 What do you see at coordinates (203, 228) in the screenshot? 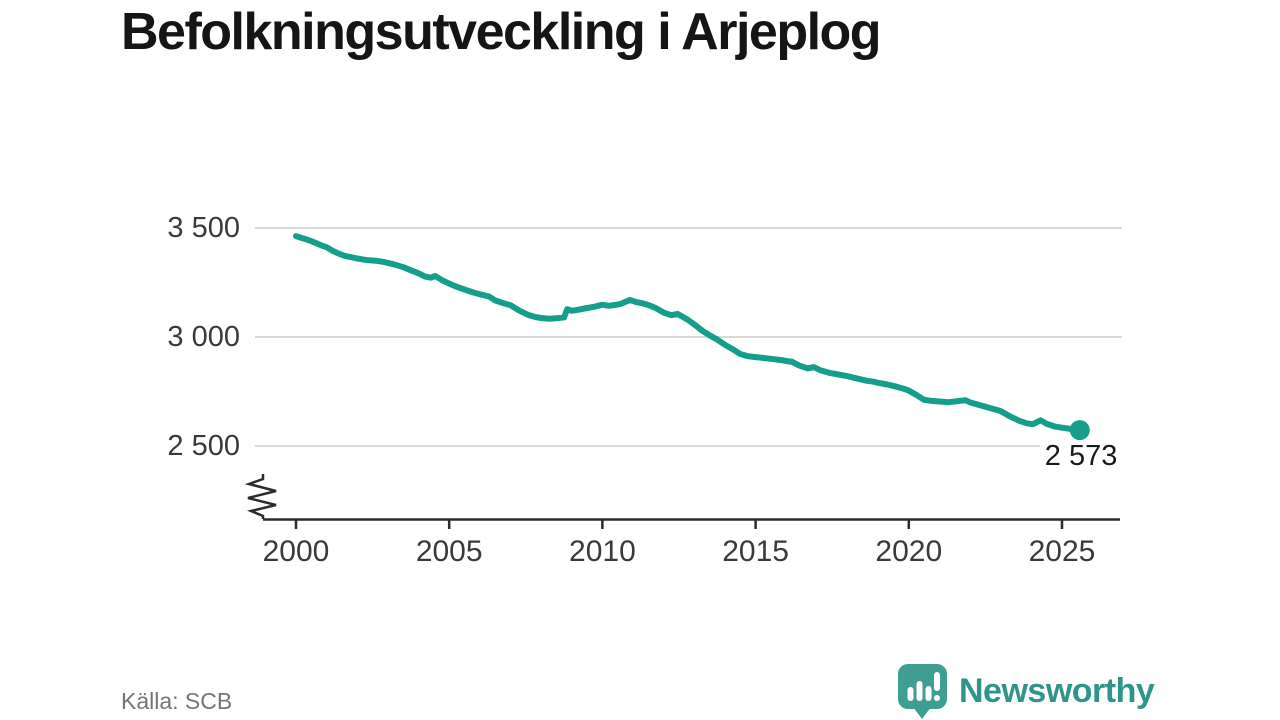
I see `y-tick-label: 3 500` at bounding box center [203, 228].